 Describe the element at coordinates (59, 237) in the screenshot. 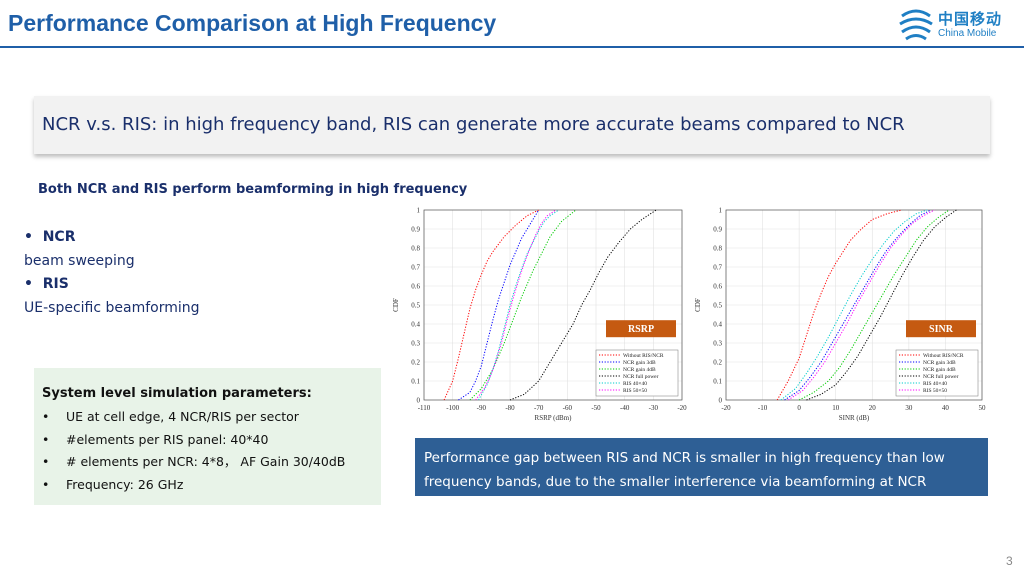

I see `ncr-label: NCR` at that location.